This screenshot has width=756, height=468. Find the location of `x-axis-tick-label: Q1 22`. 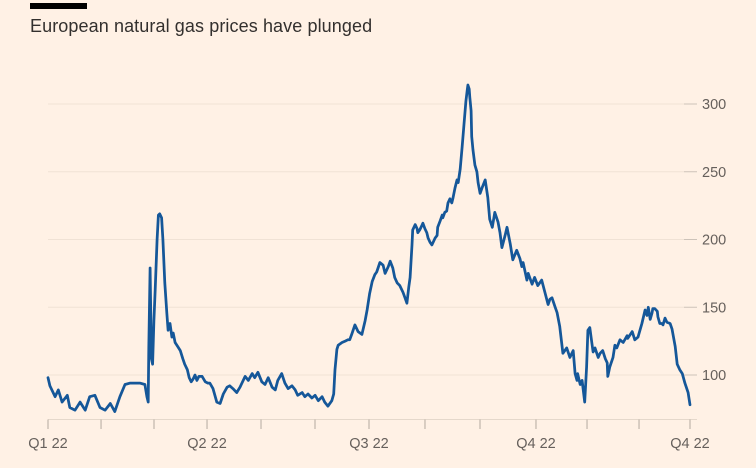

x-axis-tick-label: Q1 22 is located at coordinates (48, 444).